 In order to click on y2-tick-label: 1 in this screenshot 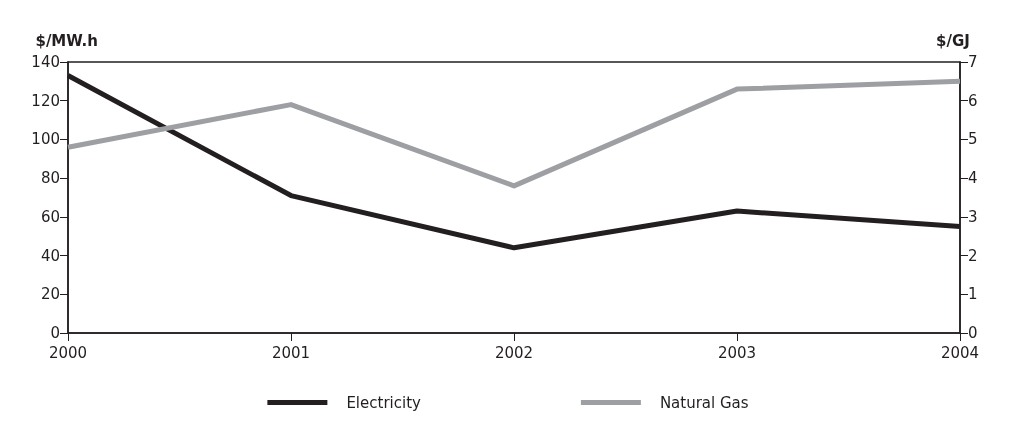, I will do `click(973, 294)`.